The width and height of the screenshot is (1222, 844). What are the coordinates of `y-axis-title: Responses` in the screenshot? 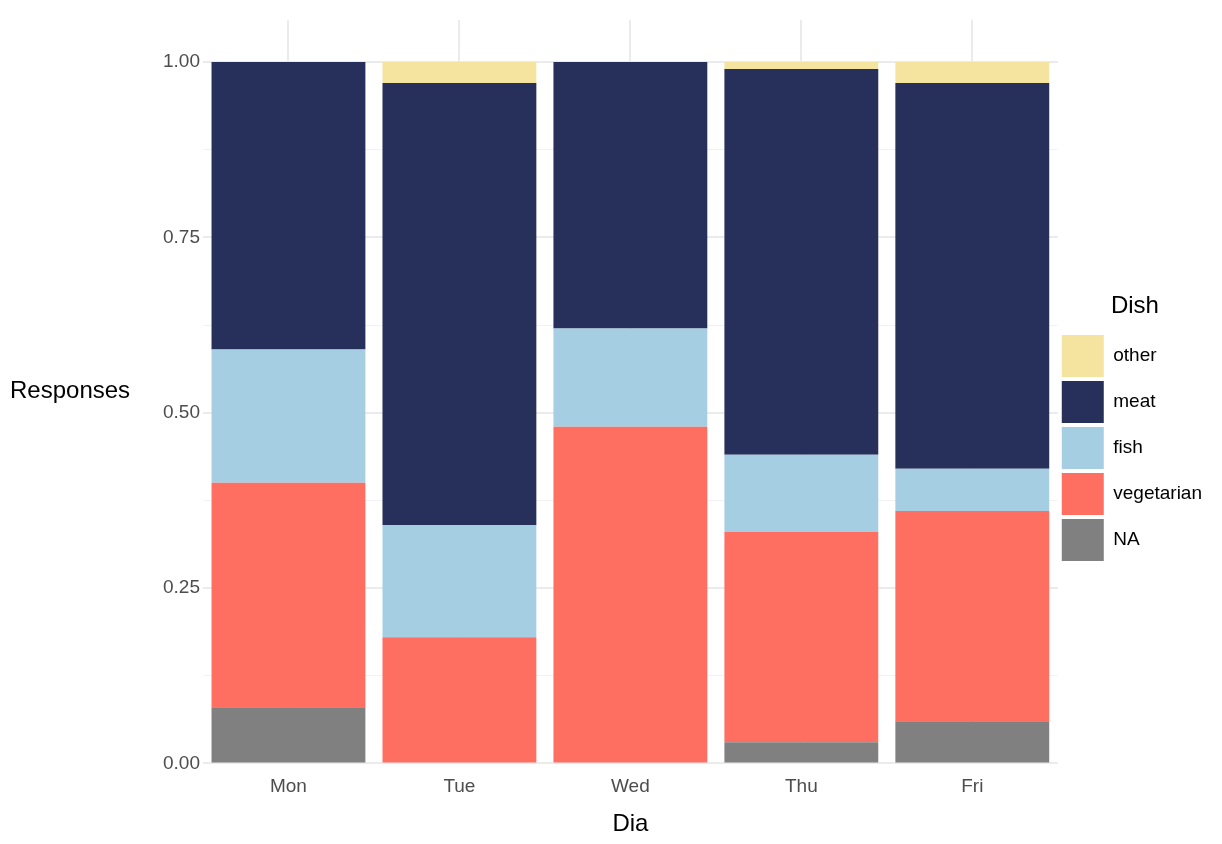 It's located at (70, 390).